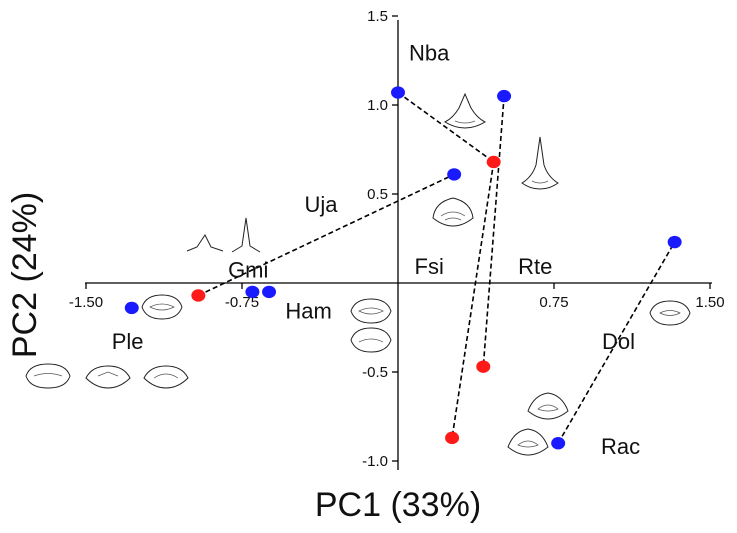 This screenshot has width=737, height=533. Describe the element at coordinates (246, 235) in the screenshot. I see `tooth-icon-profile-tall` at that location.